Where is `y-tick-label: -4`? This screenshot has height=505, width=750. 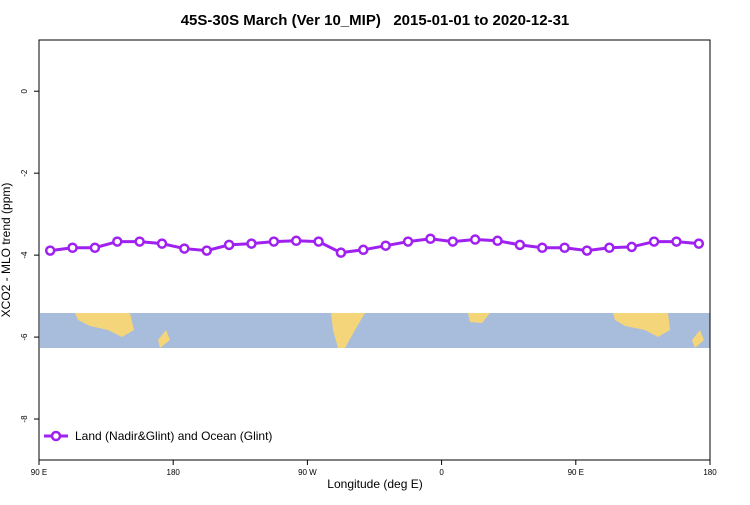
y-tick-label: -4 is located at coordinates (24, 255).